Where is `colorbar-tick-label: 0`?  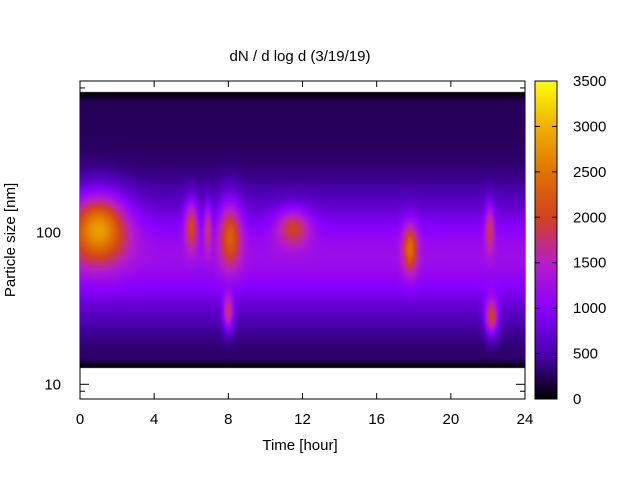
colorbar-tick-label: 0 is located at coordinates (577, 399).